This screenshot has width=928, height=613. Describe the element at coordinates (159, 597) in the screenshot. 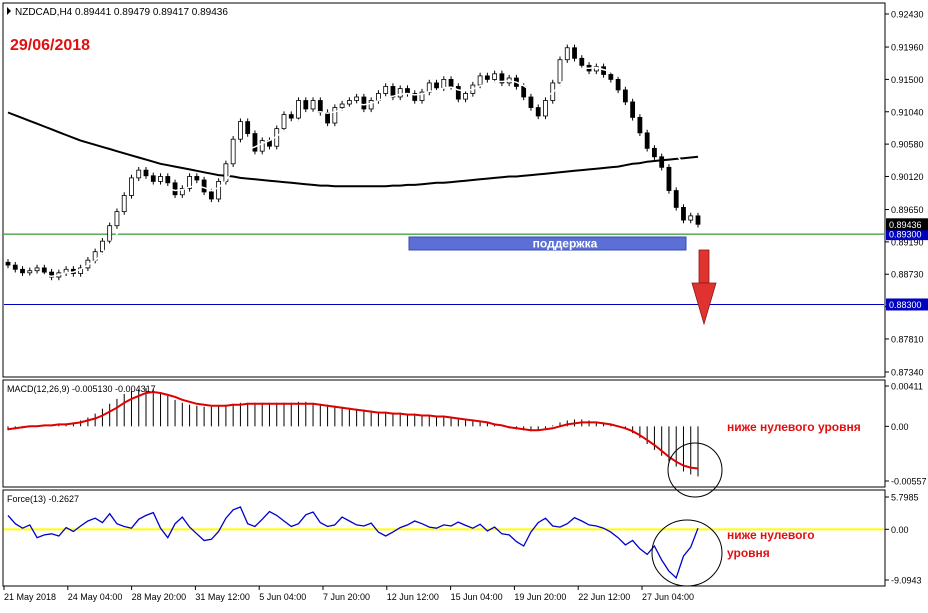

I see `time-tick-label: 28 May 20:00` at that location.